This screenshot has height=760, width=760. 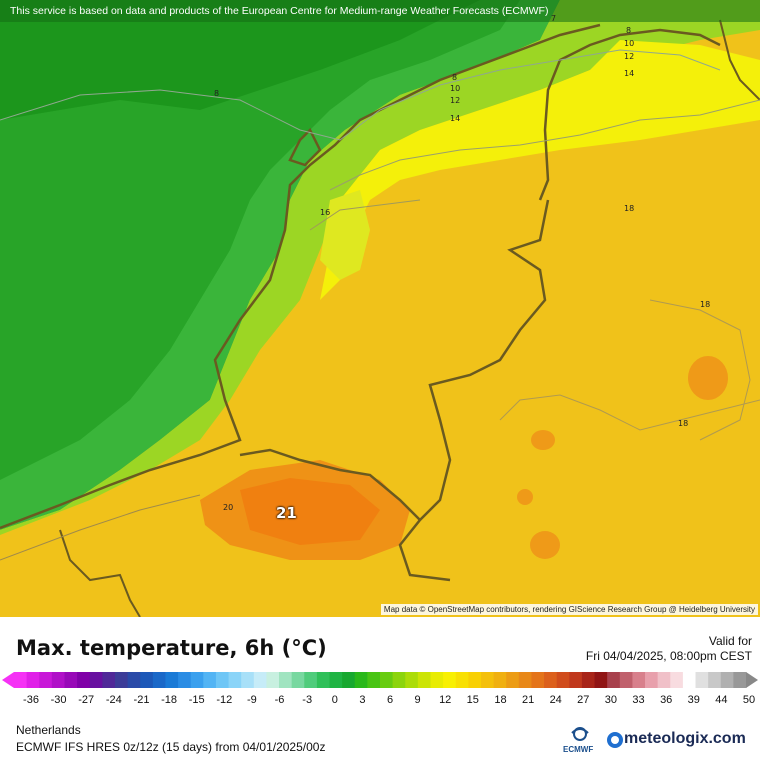 What do you see at coordinates (545, 545) in the screenshot?
I see `warm-spot-south` at bounding box center [545, 545].